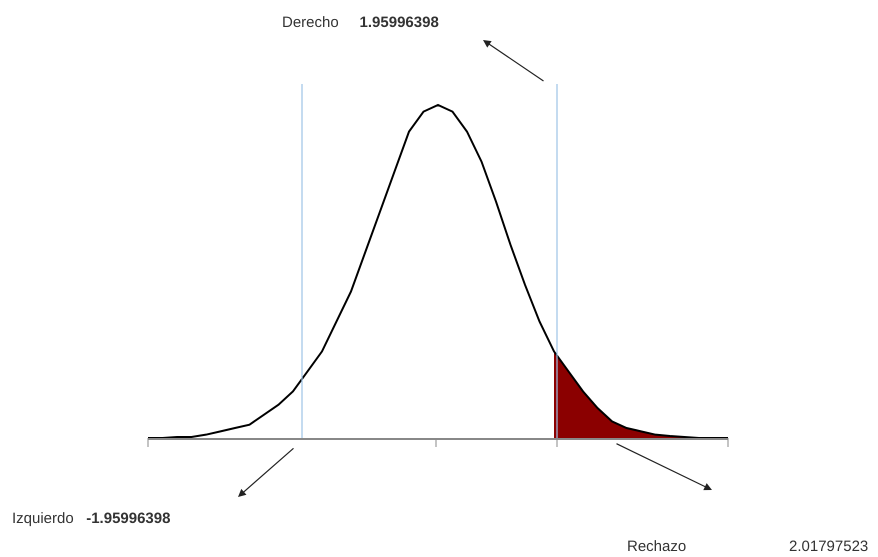 This screenshot has height=557, width=878. What do you see at coordinates (747, 546) in the screenshot?
I see `text: Rechazo 2.01797523` at bounding box center [747, 546].